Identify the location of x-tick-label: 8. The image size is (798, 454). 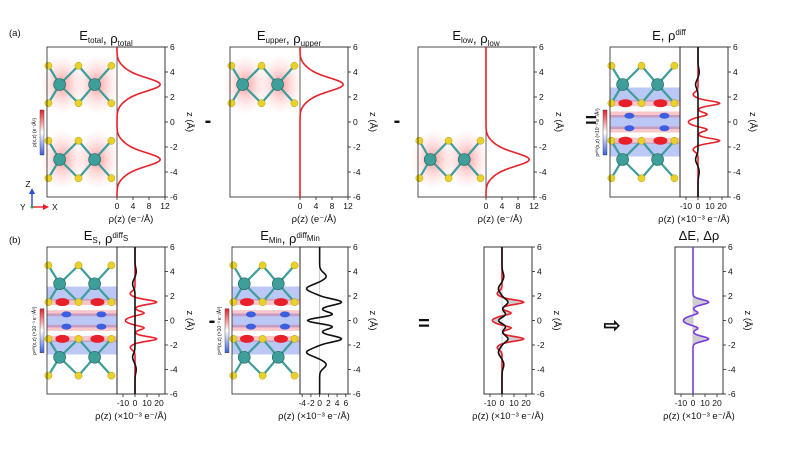
(518, 206).